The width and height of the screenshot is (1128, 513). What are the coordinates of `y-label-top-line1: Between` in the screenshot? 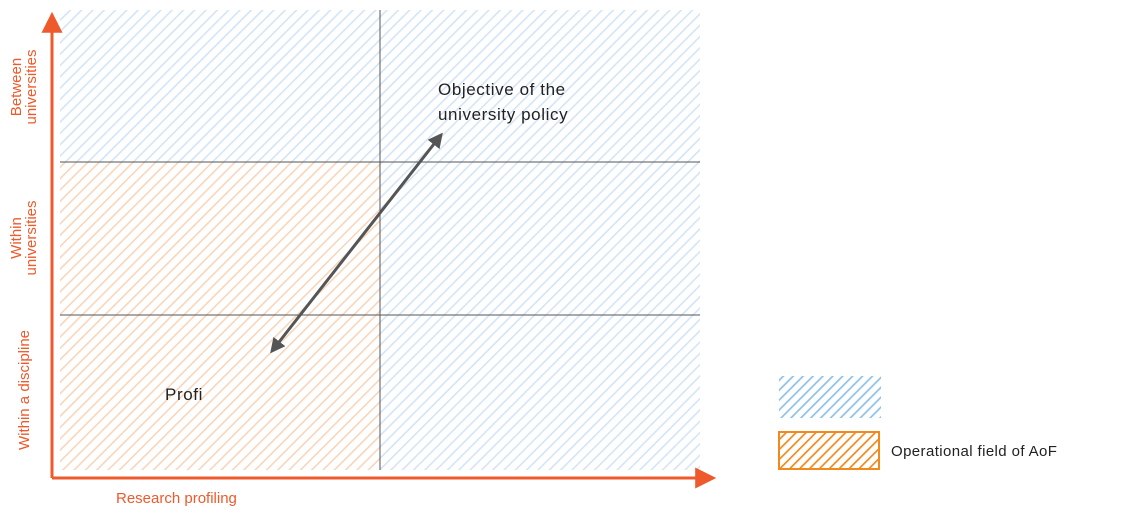 It's located at (16, 87).